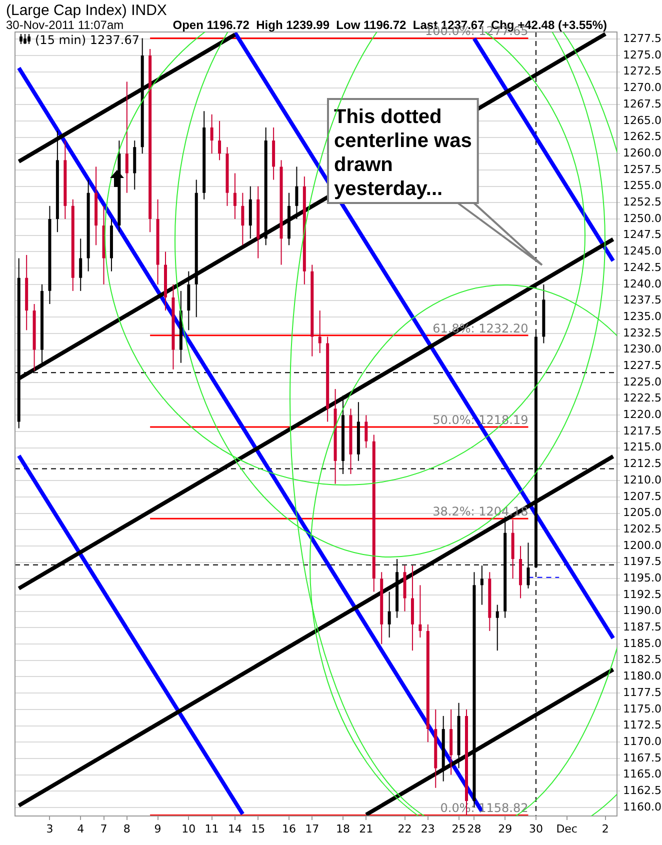  Describe the element at coordinates (158, 829) in the screenshot. I see `x-tick-label: 9` at that location.